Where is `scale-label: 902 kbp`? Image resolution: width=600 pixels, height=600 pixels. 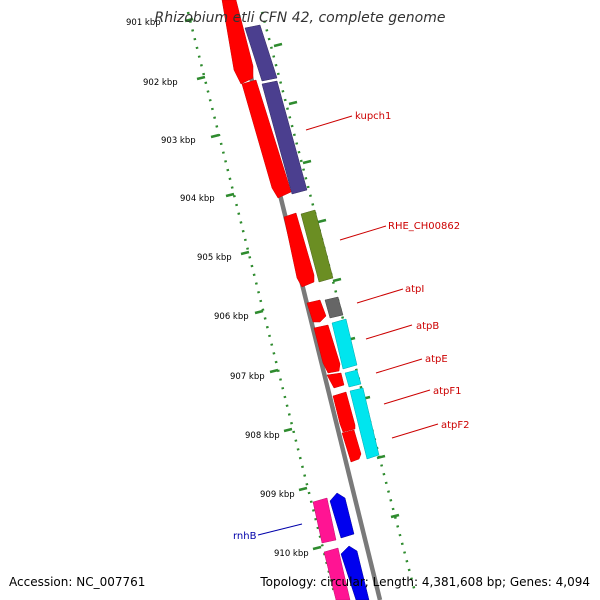 scale-label: 902 kbp is located at coordinates (160, 83).